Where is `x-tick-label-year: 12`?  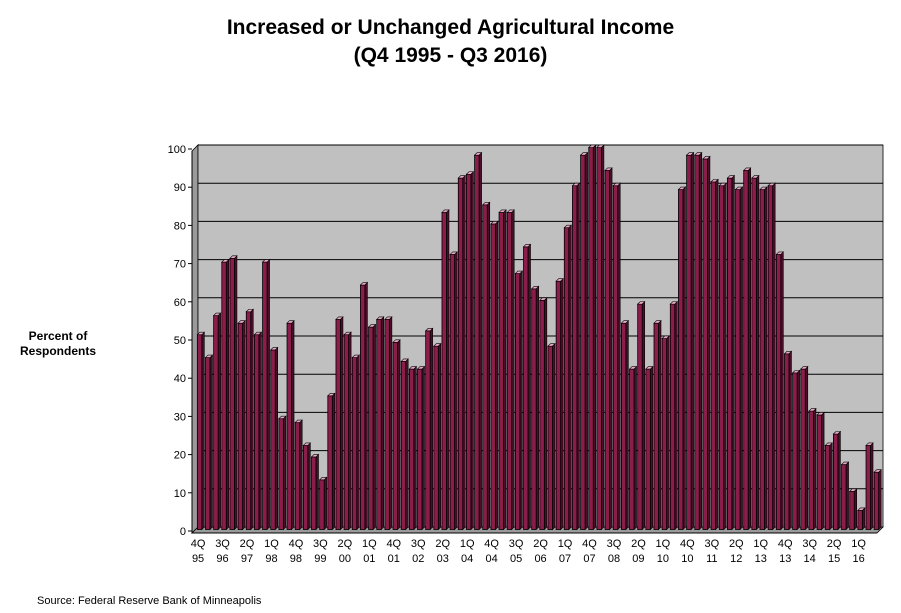
x-tick-label-year: 12 is located at coordinates (736, 559).